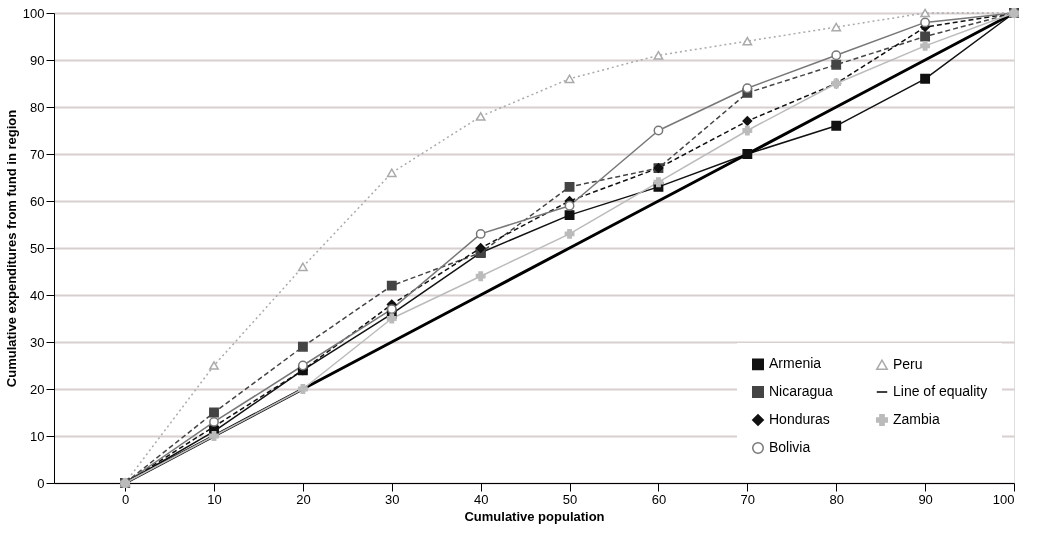  Describe the element at coordinates (37, 154) in the screenshot. I see `y-tick-label: 70` at that location.